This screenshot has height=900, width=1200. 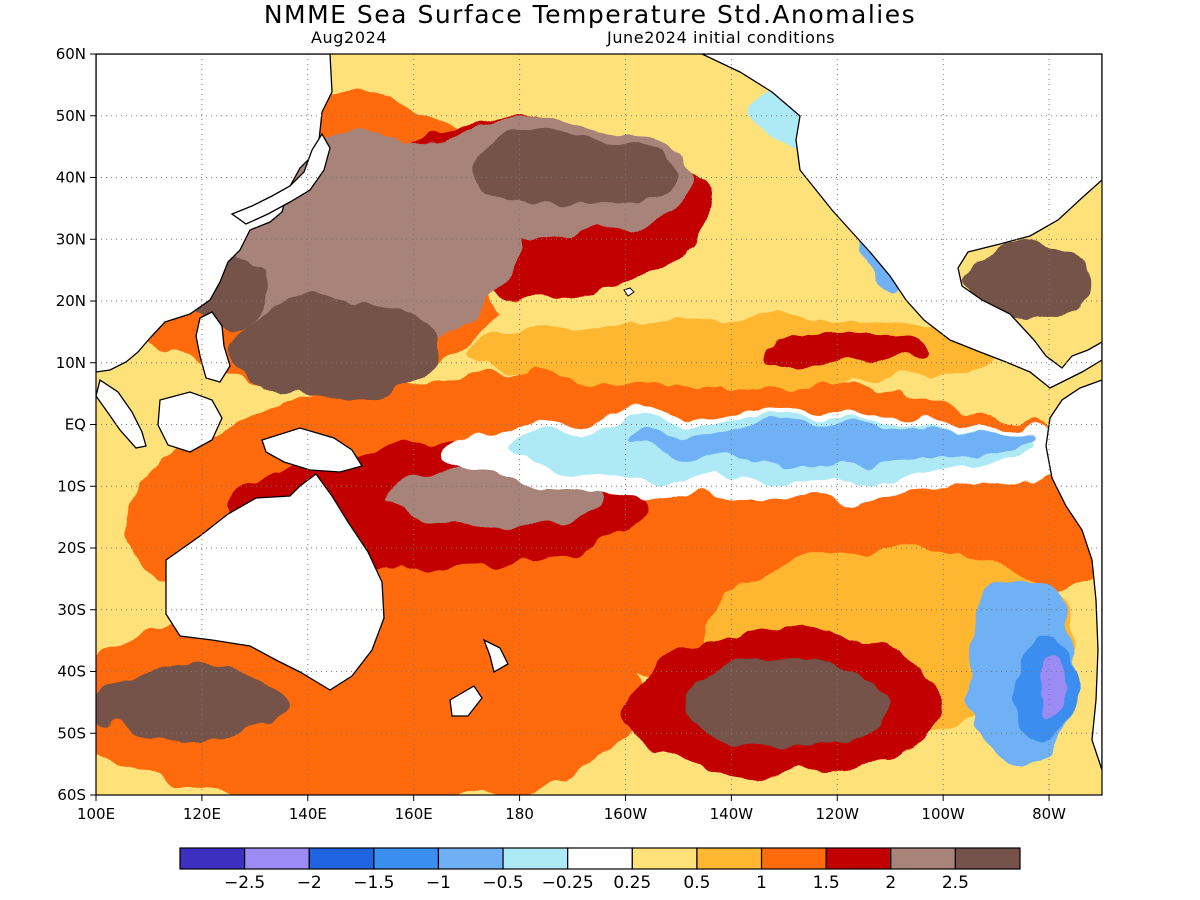 I want to click on lat-tick-label: 20S, so click(x=71, y=548).